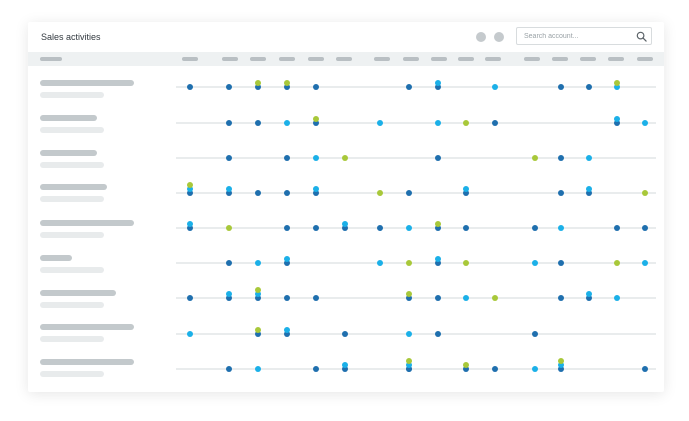 Image resolution: width=689 pixels, height=421 pixels. Describe the element at coordinates (641, 36) in the screenshot. I see `search-icon` at that location.